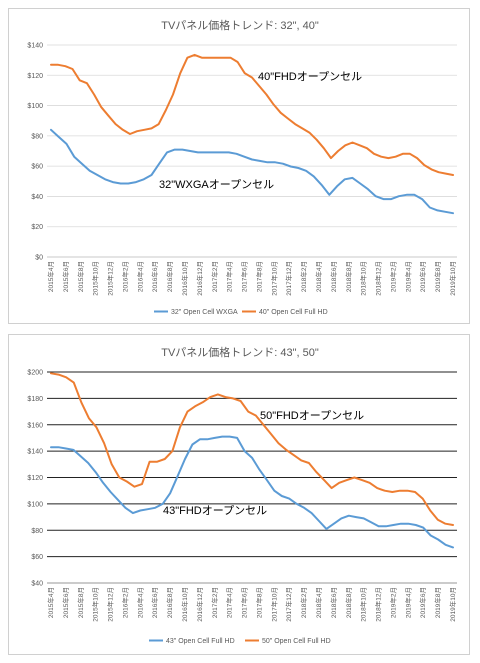 The image size is (480, 663). I want to click on series-annotation-0: 32"WXGAオープンセル, so click(216, 184).